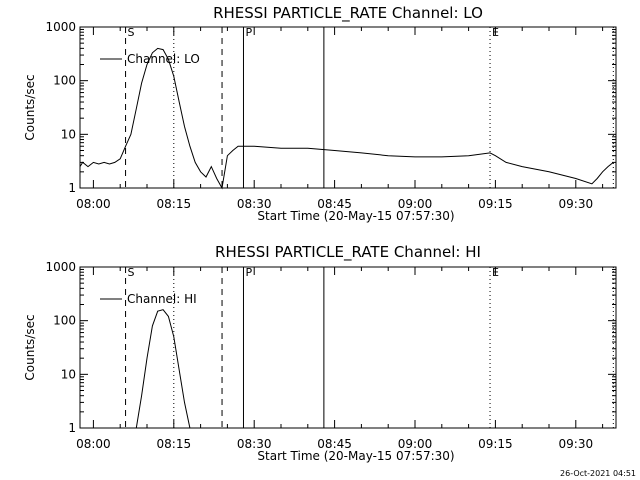 This screenshot has height=480, width=640. Describe the element at coordinates (163, 59) in the screenshot. I see `legend-label: Channel: LO` at that location.